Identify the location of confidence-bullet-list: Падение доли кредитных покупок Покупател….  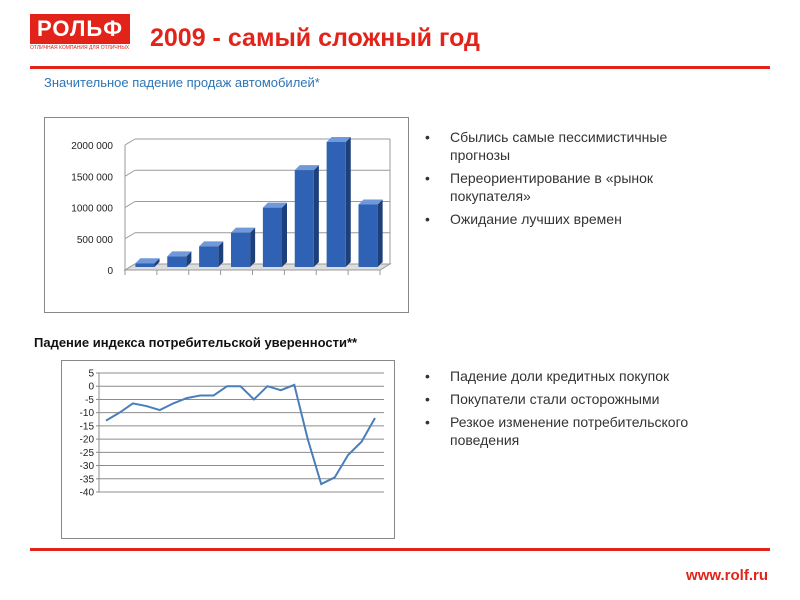
(585, 410).